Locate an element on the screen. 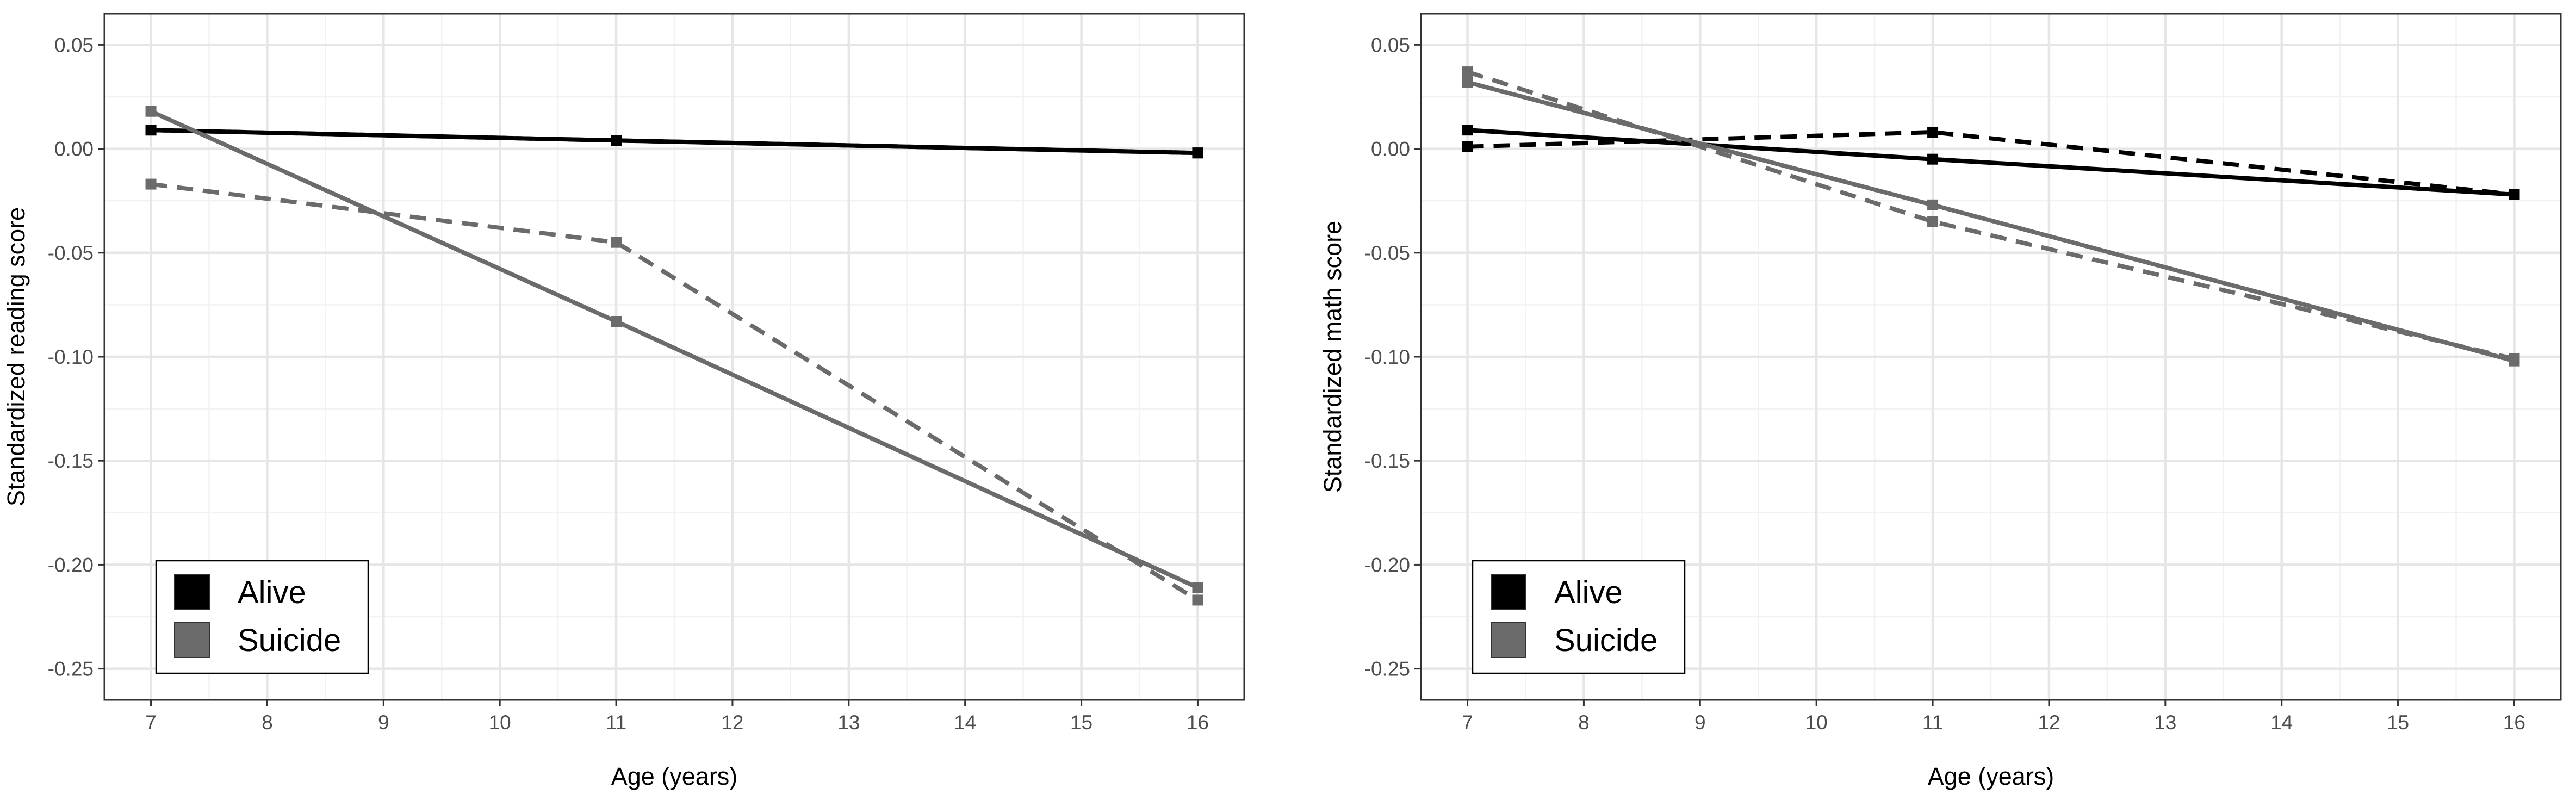 Image resolution: width=2576 pixels, height=794 pixels. y-axis-title: Standardized math score is located at coordinates (1333, 357).